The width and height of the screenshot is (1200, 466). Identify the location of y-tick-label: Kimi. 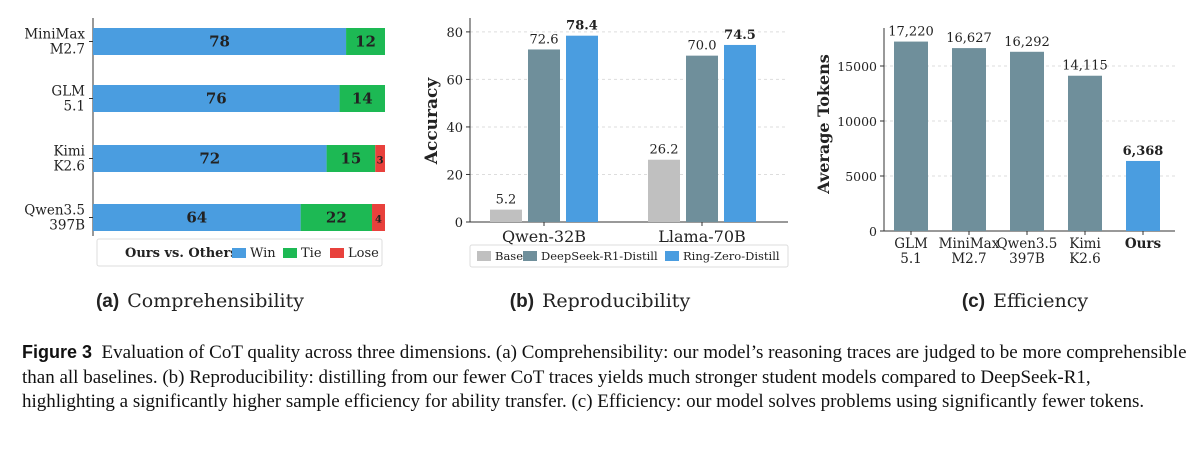
(69, 152).